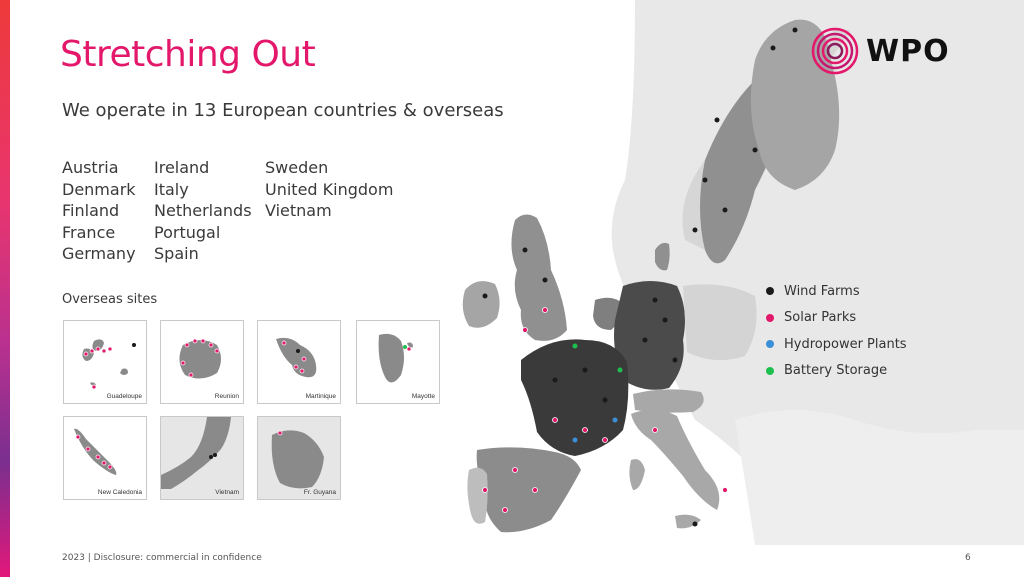  What do you see at coordinates (188, 54) in the screenshot?
I see `page-title: Stretching Out` at bounding box center [188, 54].